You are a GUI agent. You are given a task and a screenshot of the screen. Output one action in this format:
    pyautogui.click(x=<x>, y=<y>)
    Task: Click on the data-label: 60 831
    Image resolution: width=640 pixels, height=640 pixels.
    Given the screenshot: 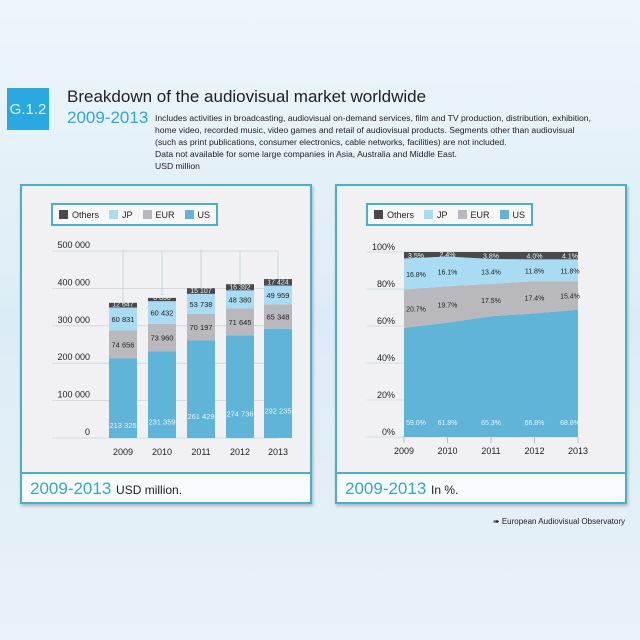 What is the action you would take?
    pyautogui.click(x=123, y=319)
    